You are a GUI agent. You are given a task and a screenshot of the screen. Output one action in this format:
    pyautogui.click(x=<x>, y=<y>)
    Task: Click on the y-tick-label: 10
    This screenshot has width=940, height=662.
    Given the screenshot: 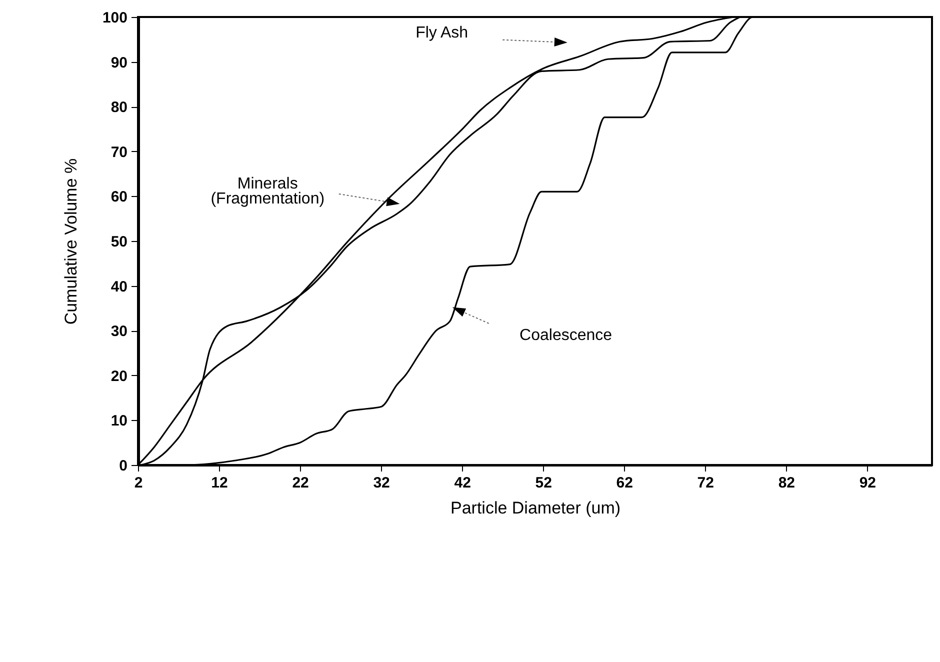 What is the action you would take?
    pyautogui.click(x=119, y=421)
    